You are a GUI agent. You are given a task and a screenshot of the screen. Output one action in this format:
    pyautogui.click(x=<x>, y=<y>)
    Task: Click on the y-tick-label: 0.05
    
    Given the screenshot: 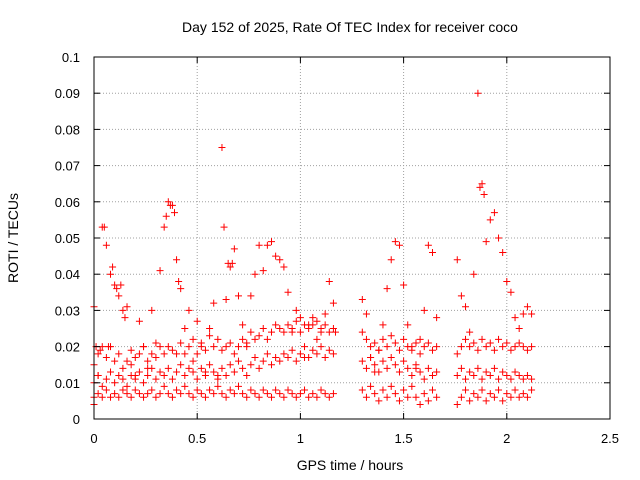 What is the action you would take?
    pyautogui.click(x=67, y=238)
    